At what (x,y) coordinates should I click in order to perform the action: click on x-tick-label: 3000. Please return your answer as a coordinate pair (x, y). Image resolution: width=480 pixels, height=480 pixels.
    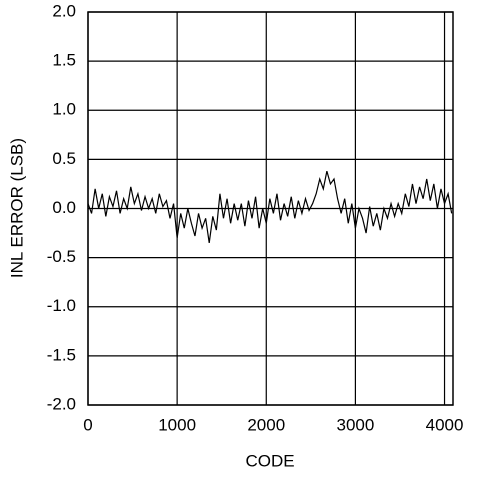
    Looking at the image, I should click on (355, 424).